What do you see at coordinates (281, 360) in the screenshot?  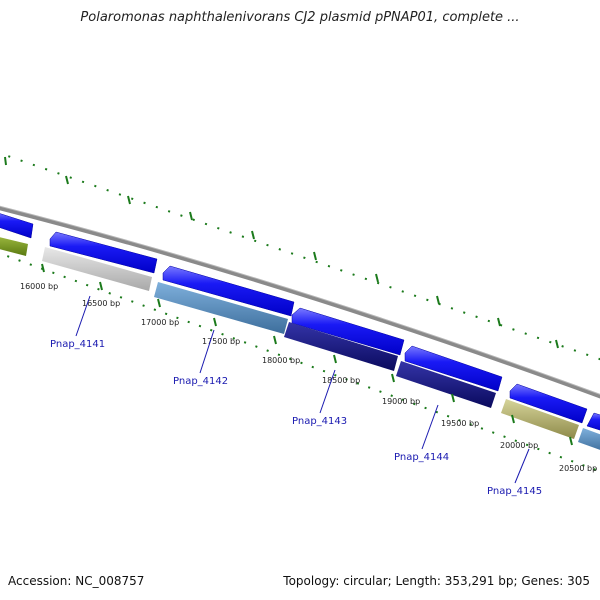 I see `position-label: 18000 bp` at bounding box center [281, 360].